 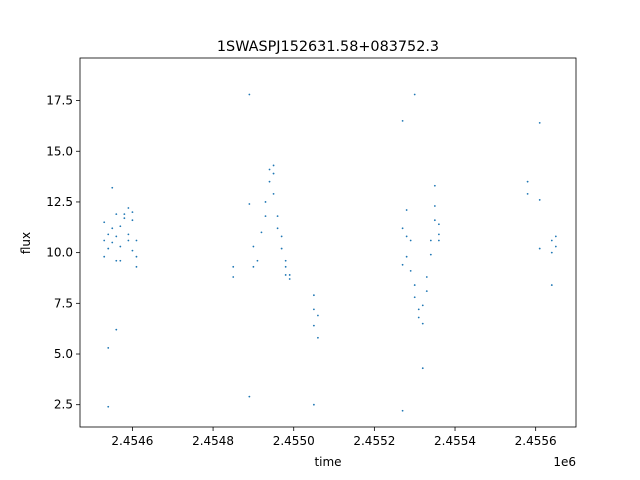 What do you see at coordinates (294, 441) in the screenshot?
I see `x-tick-label: 2.4550` at bounding box center [294, 441].